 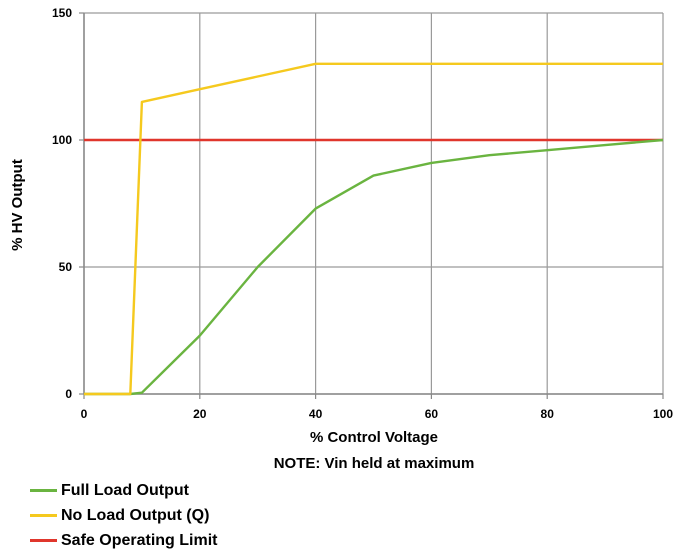 What do you see at coordinates (62, 140) in the screenshot?
I see `y-tick-label: 100` at bounding box center [62, 140].